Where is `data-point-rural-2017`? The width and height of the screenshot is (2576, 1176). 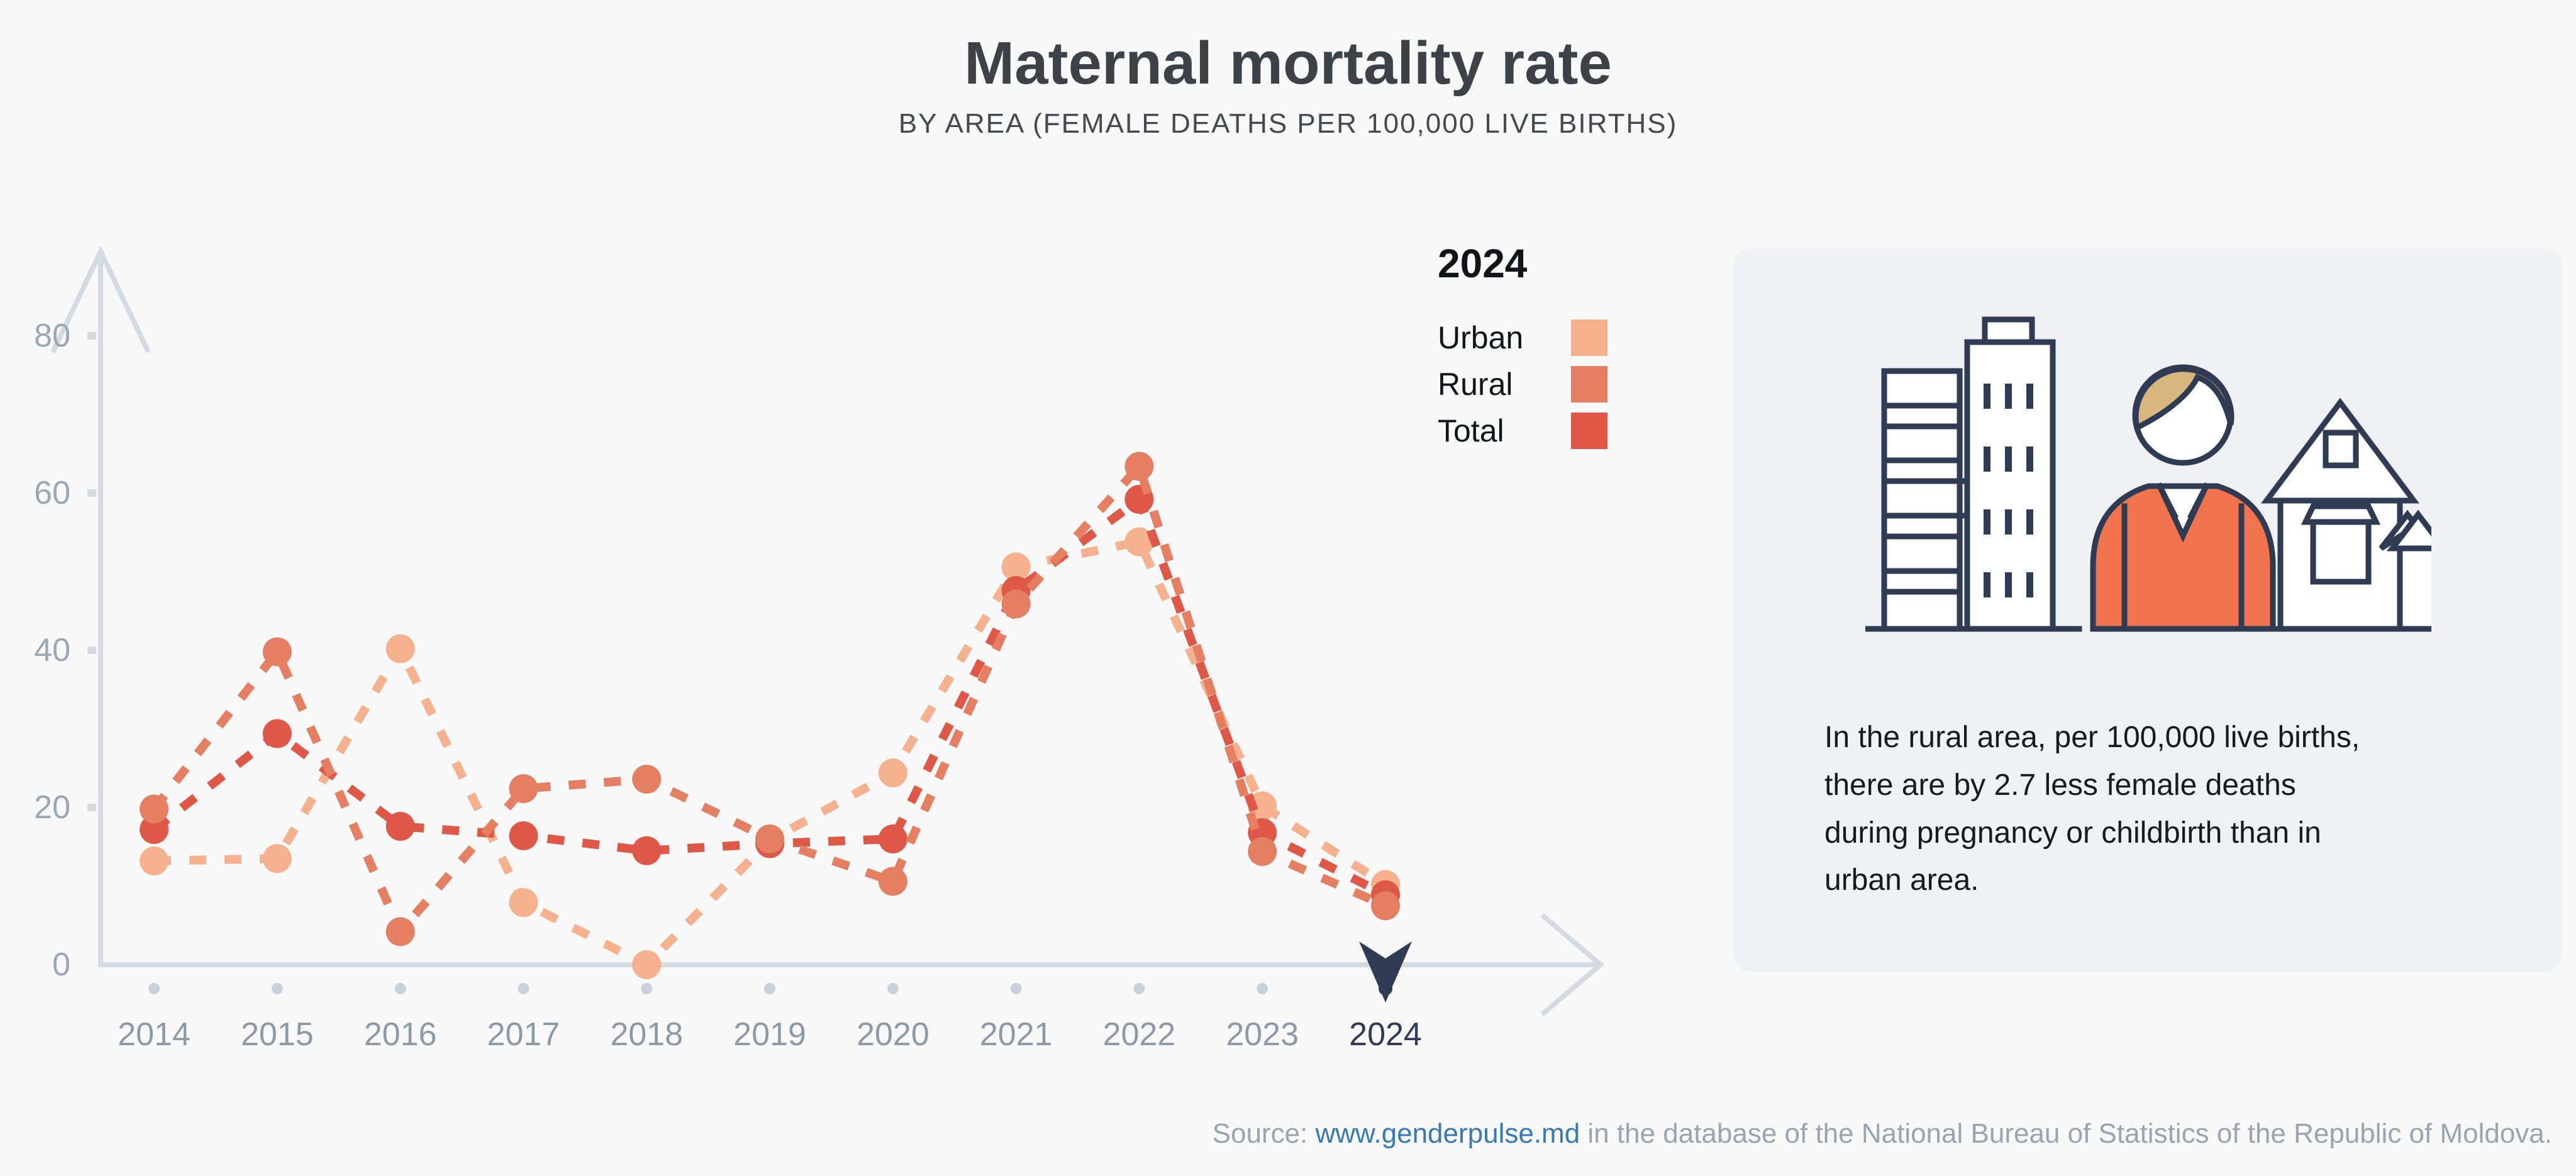
data-point-rural-2017 is located at coordinates (523, 788).